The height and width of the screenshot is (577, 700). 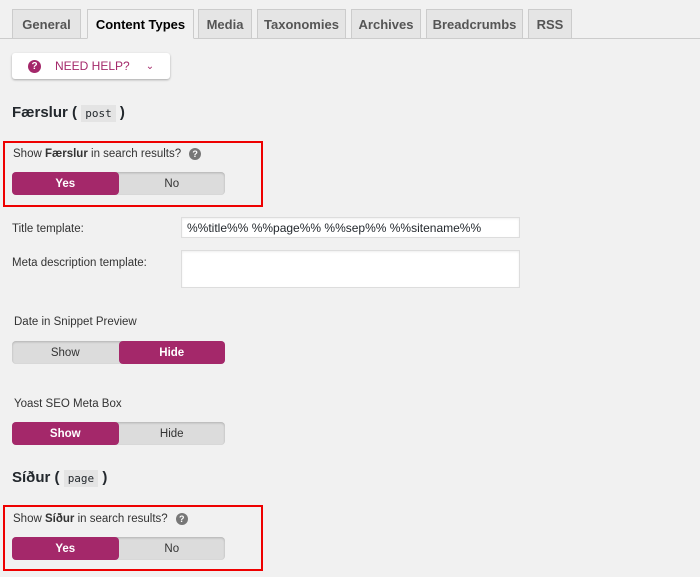 I want to click on tab-general: General, so click(x=46, y=24).